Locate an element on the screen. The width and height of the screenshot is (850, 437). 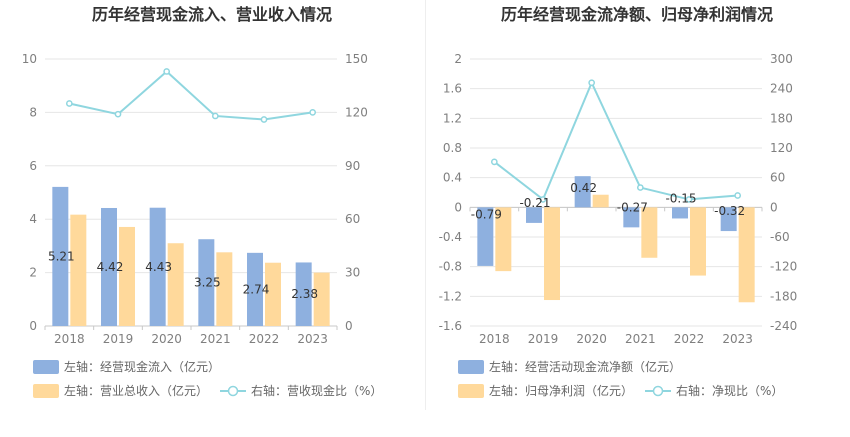
chart-title: 历年经营现金流净额、归母净利润情况 is located at coordinates (637, 14).